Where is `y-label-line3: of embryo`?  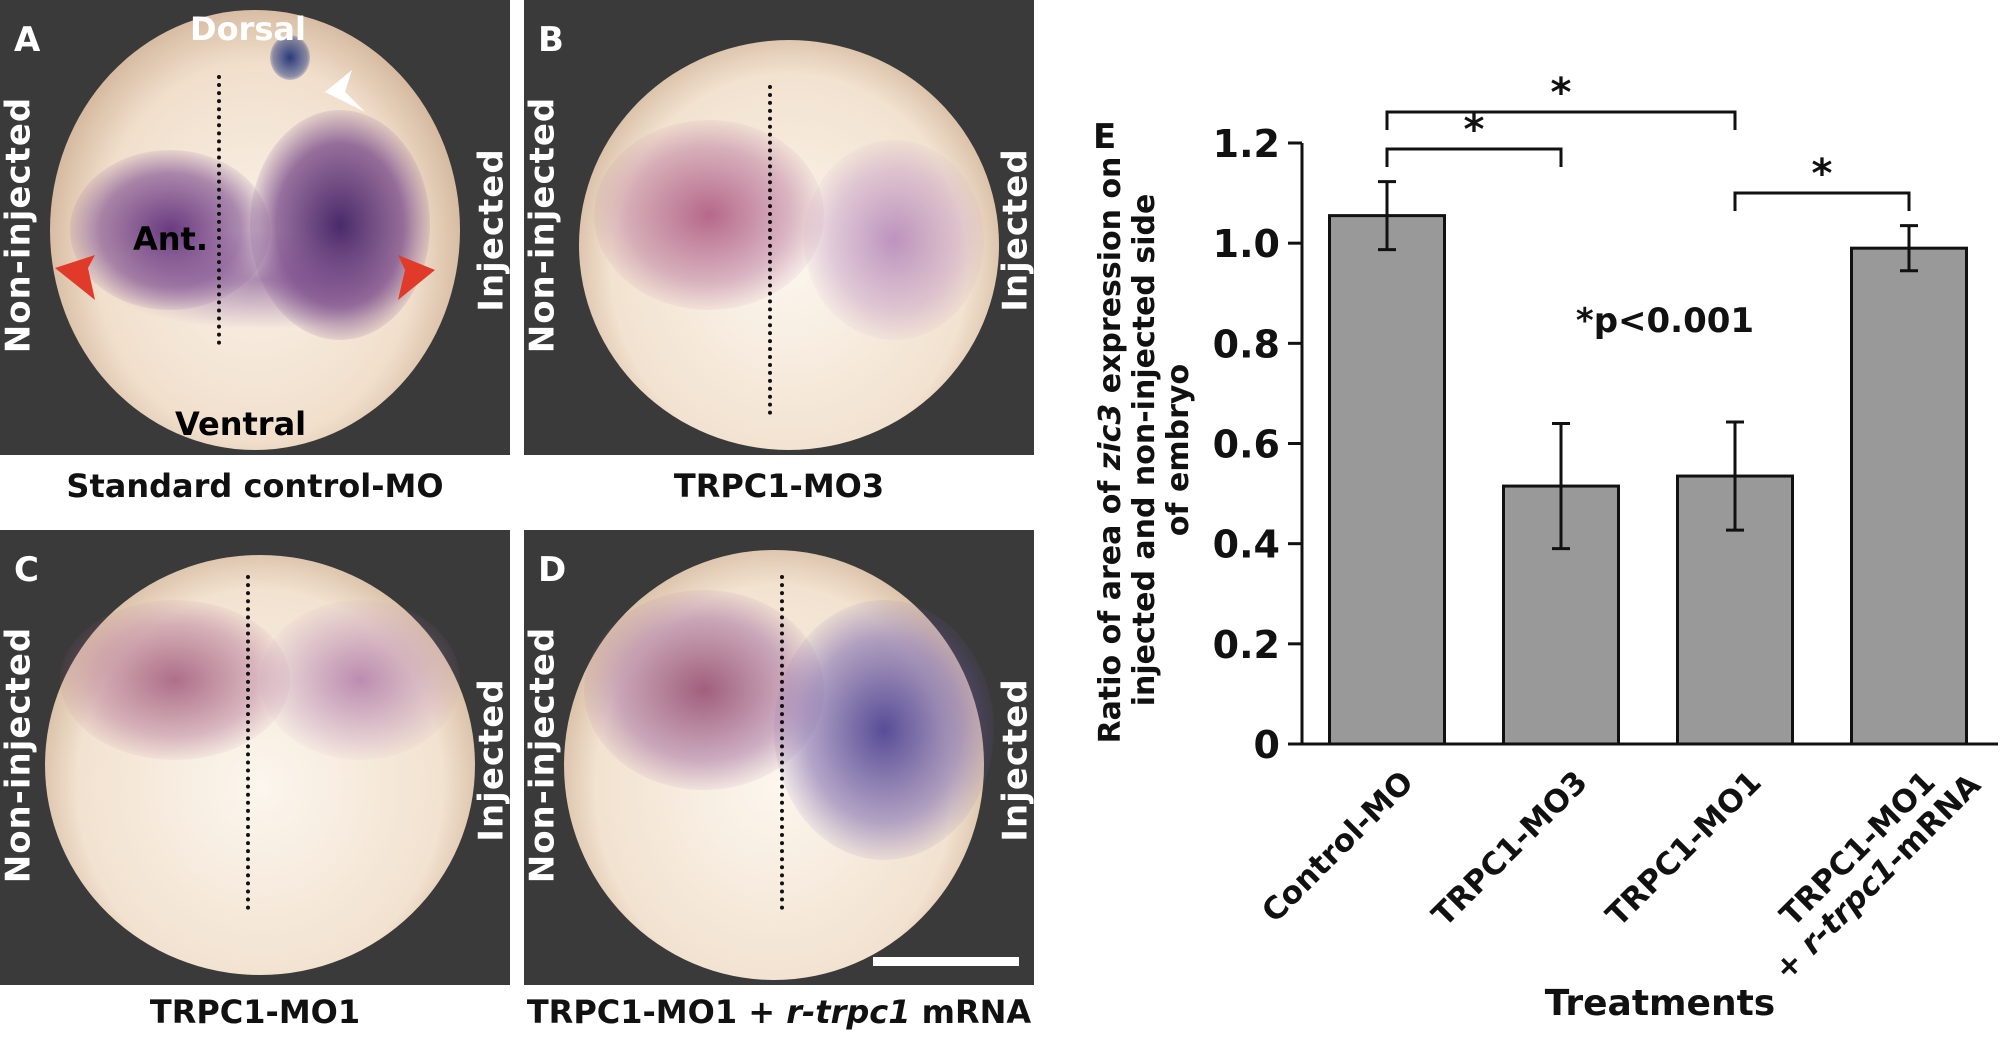
y-label-line3: of embryo is located at coordinates (1178, 450).